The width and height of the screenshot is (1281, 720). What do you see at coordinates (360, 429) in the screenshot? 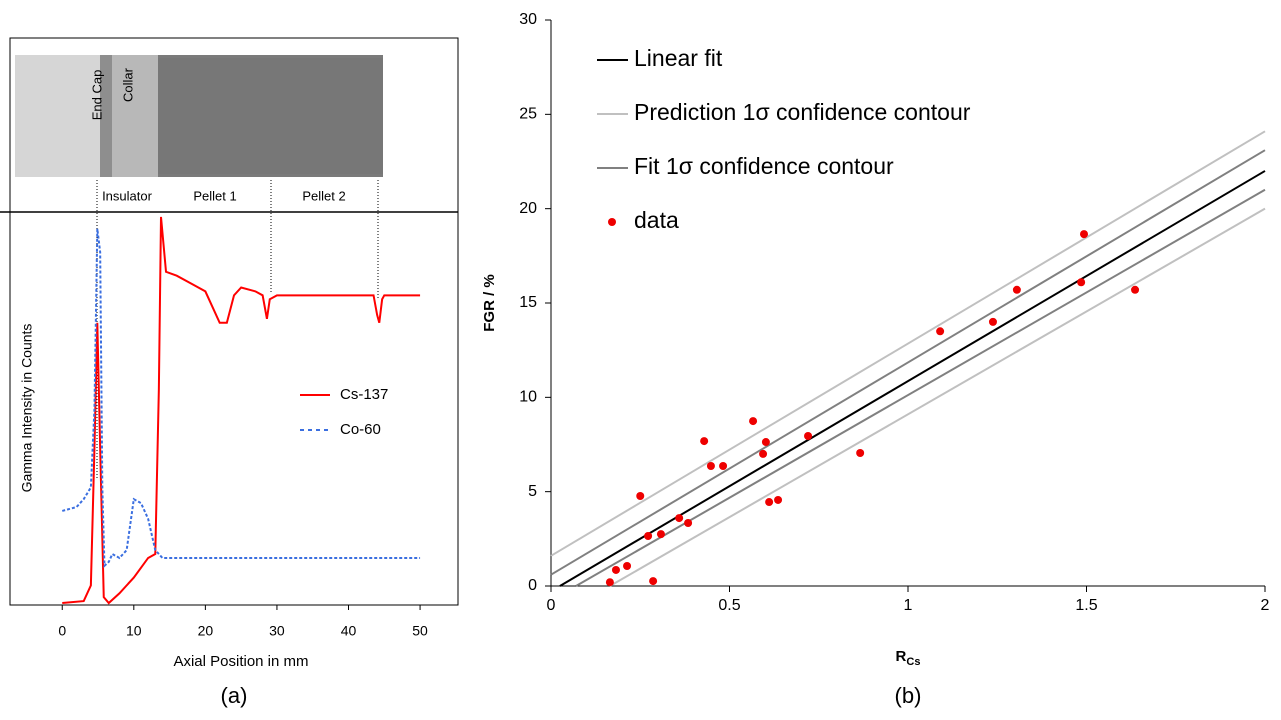
I see `legend-label: Co-60` at bounding box center [360, 429].